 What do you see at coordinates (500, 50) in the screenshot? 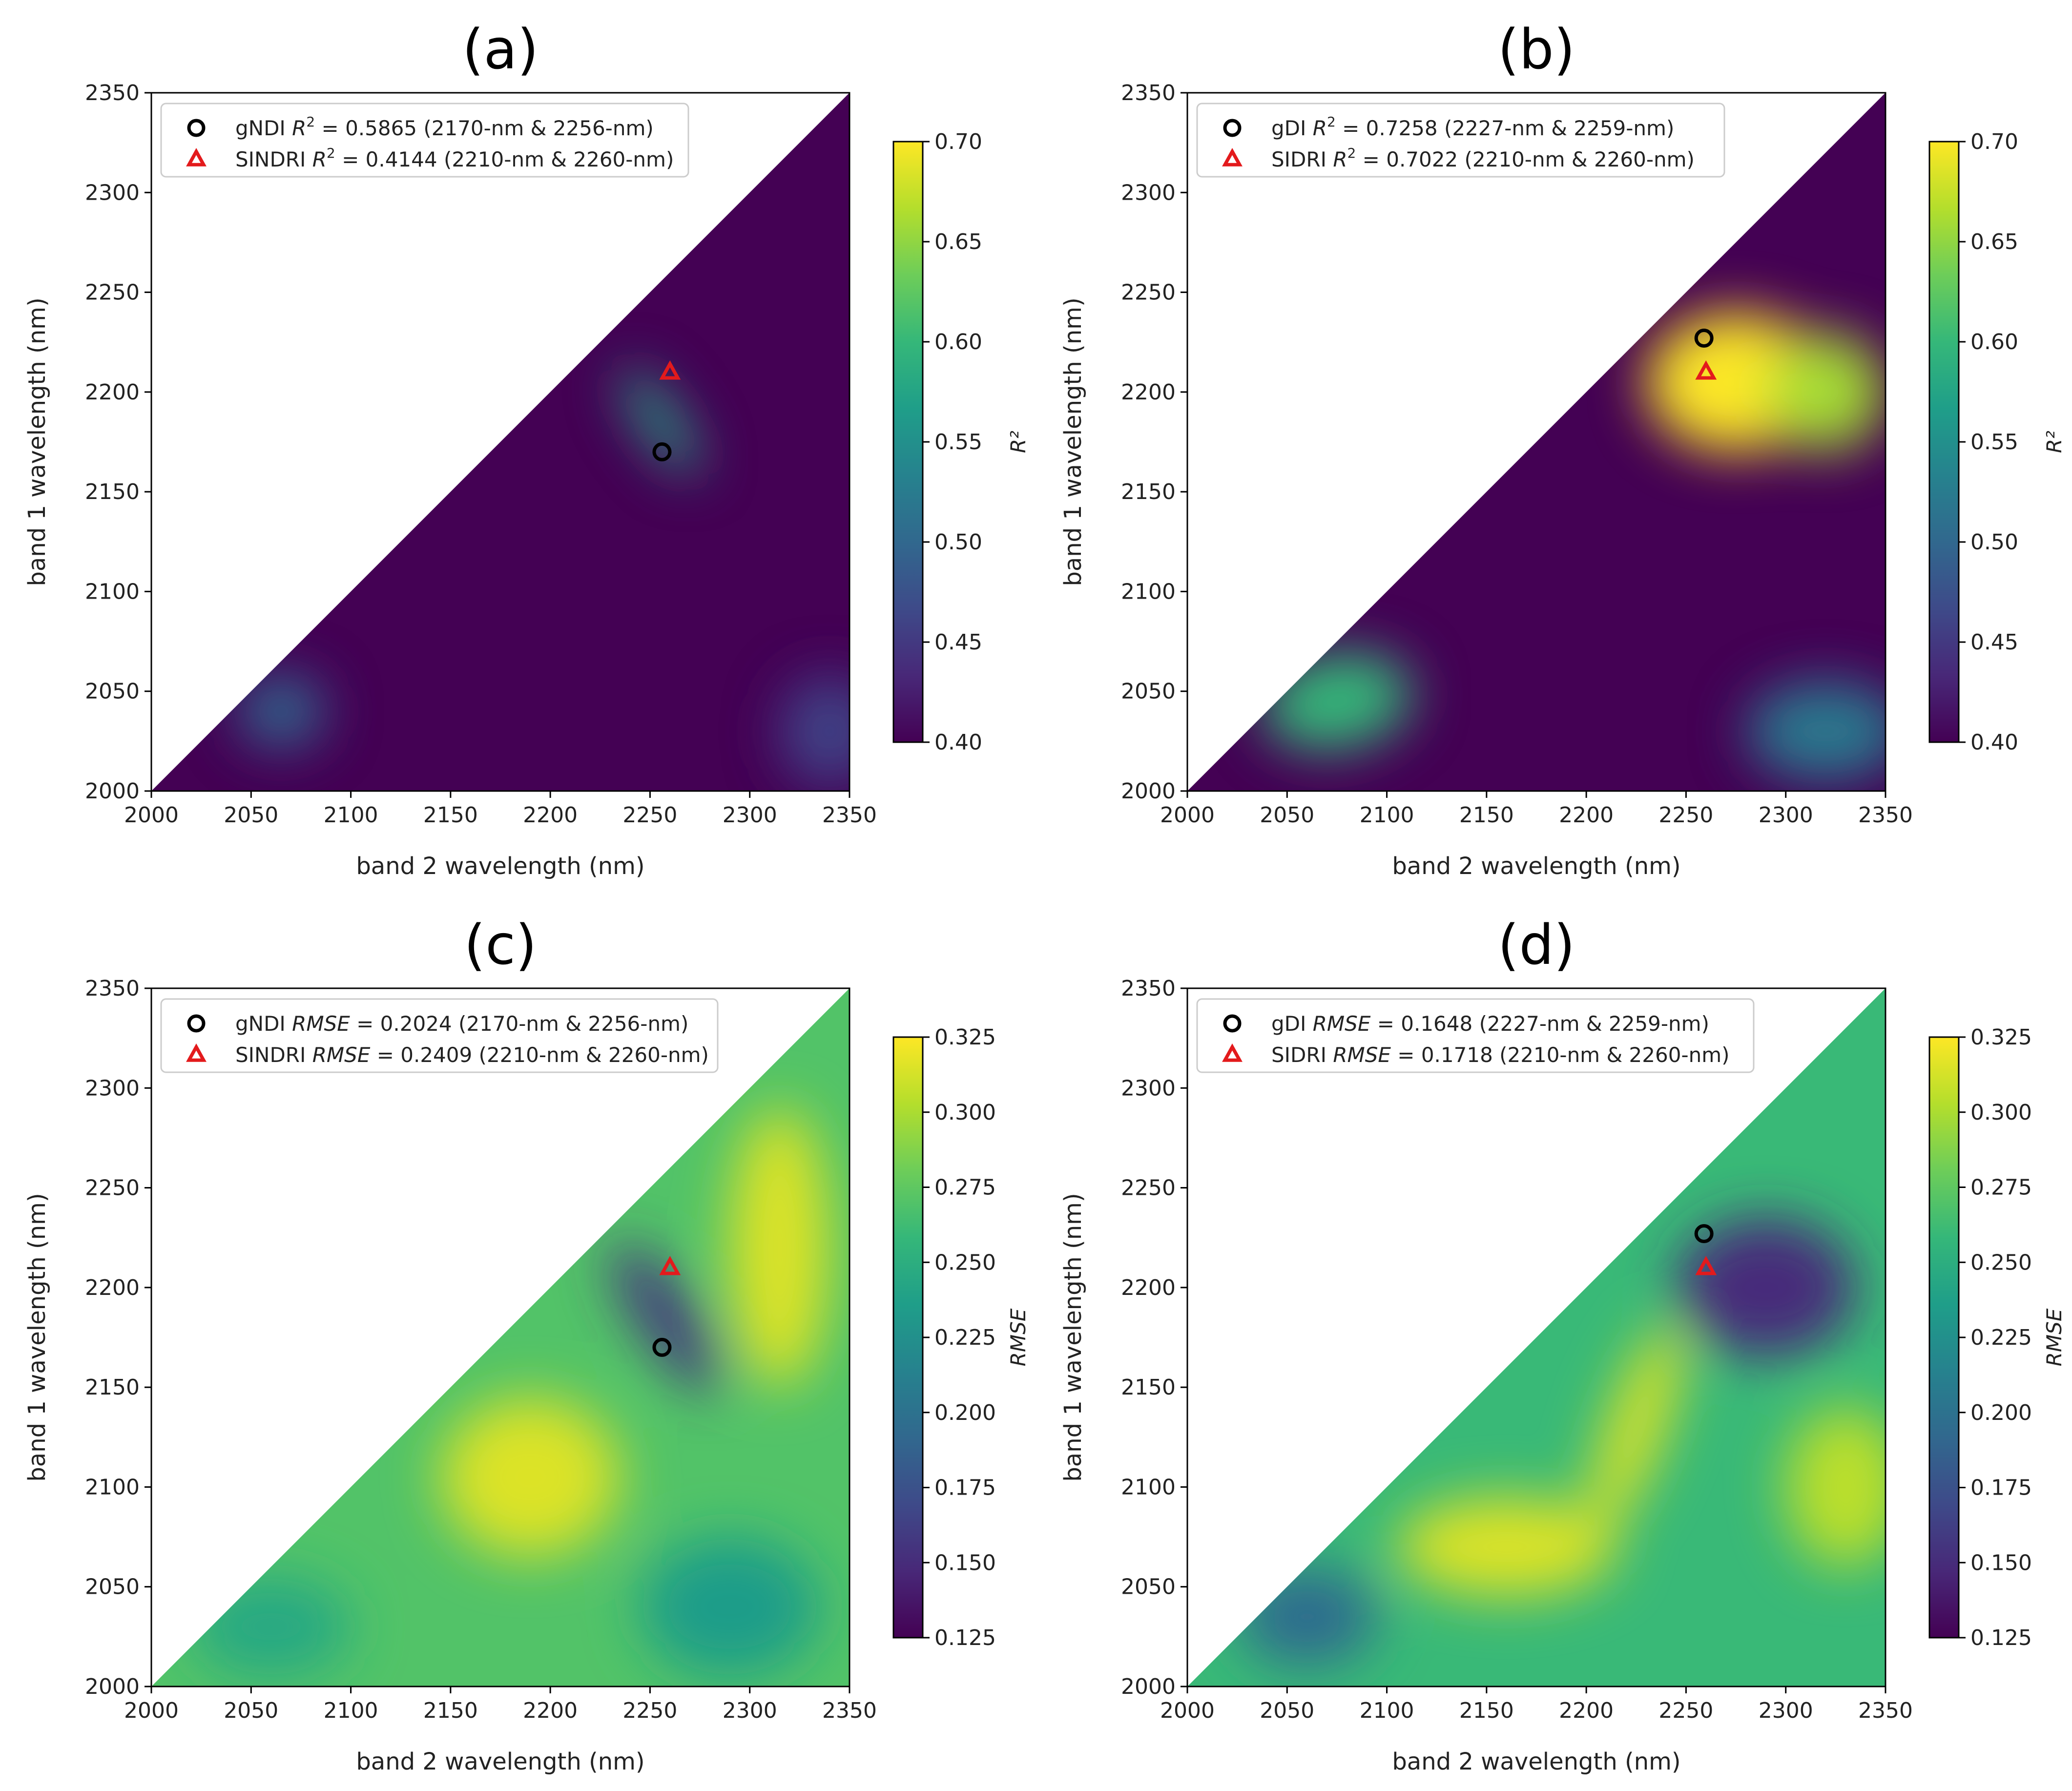
I see `panel-title: (a)` at bounding box center [500, 50].